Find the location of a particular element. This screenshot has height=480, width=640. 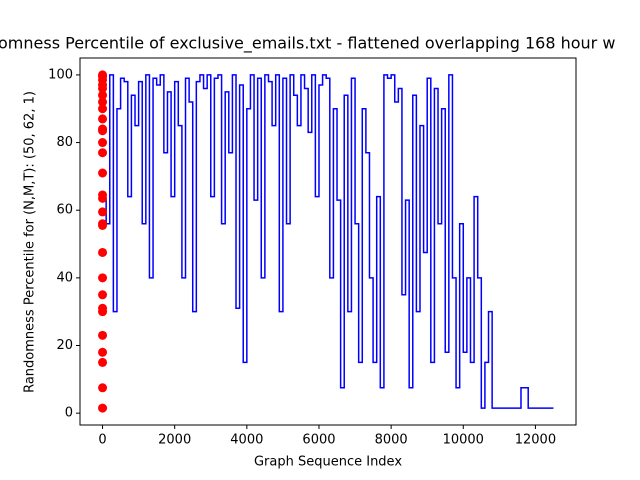

x-axis-label: Graph Sequence Index is located at coordinates (328, 462).